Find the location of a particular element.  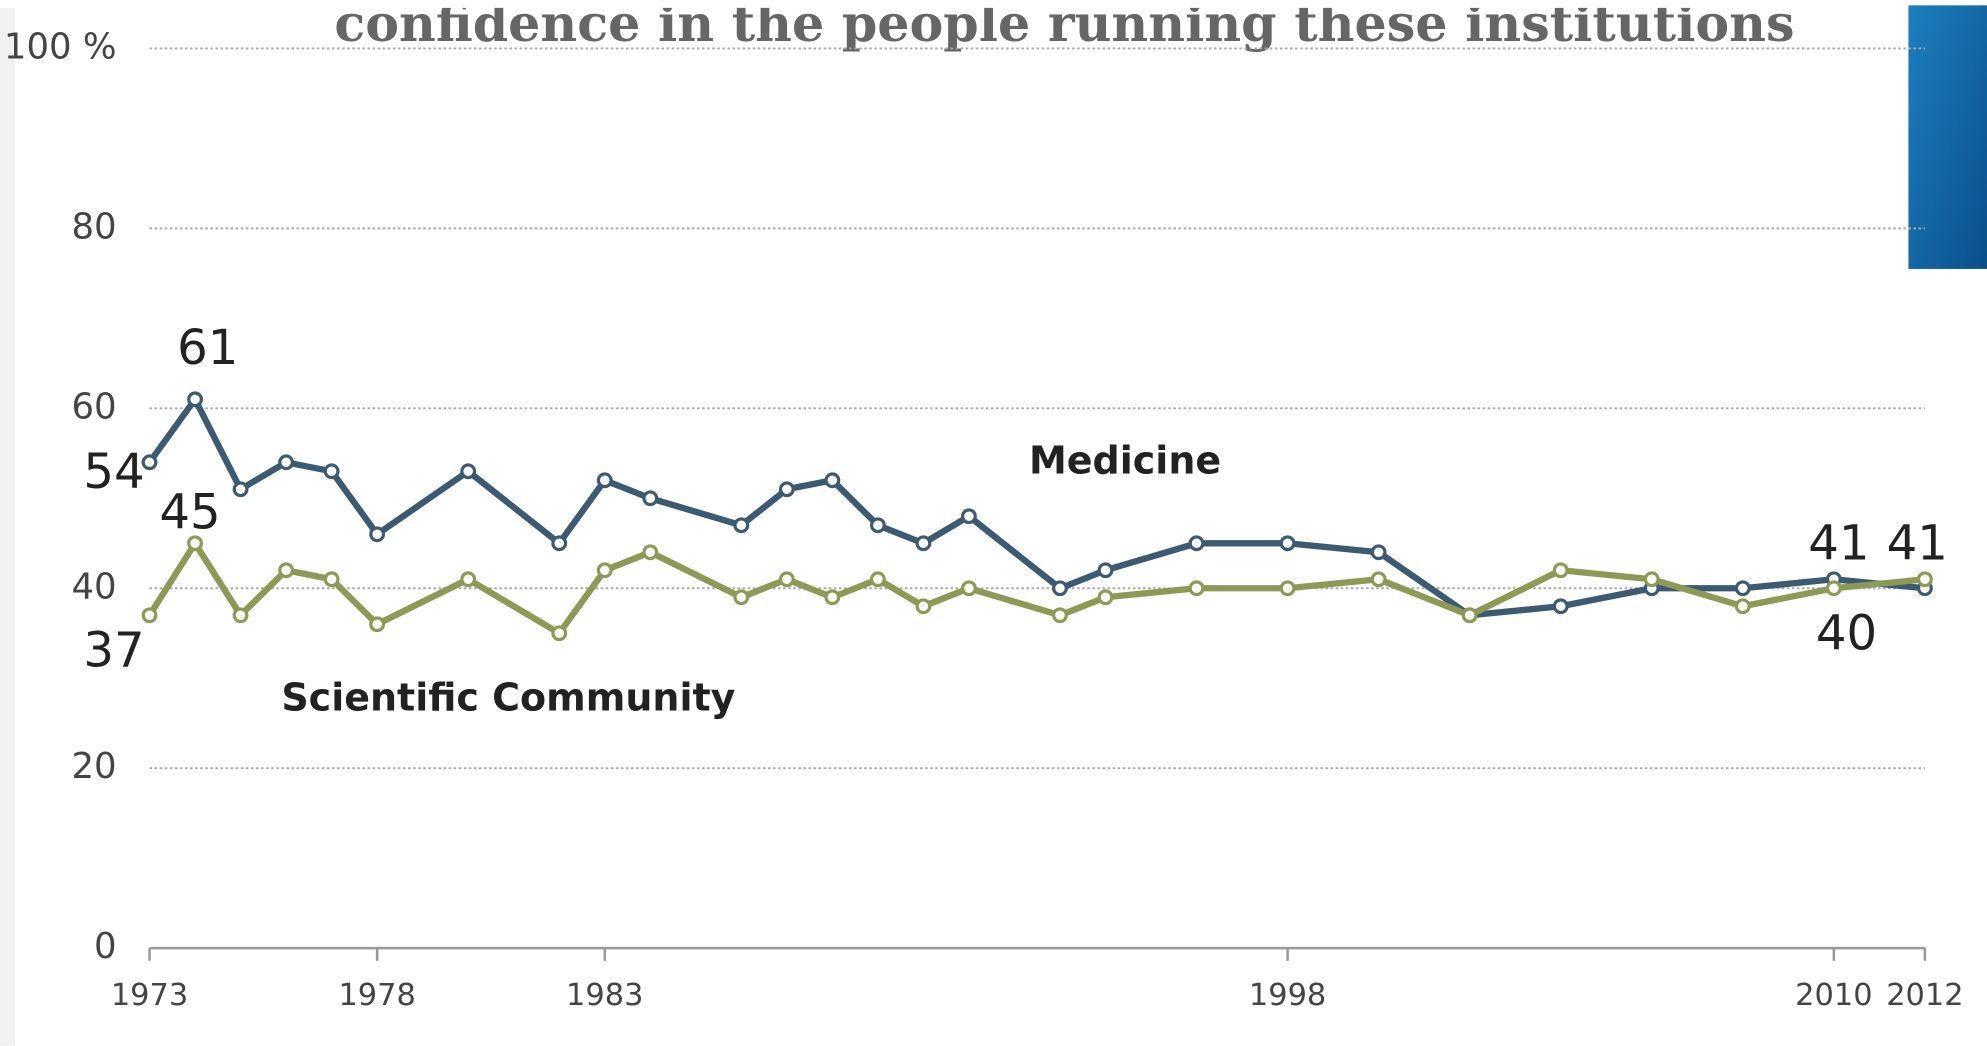

data-label: 45 is located at coordinates (189, 512).